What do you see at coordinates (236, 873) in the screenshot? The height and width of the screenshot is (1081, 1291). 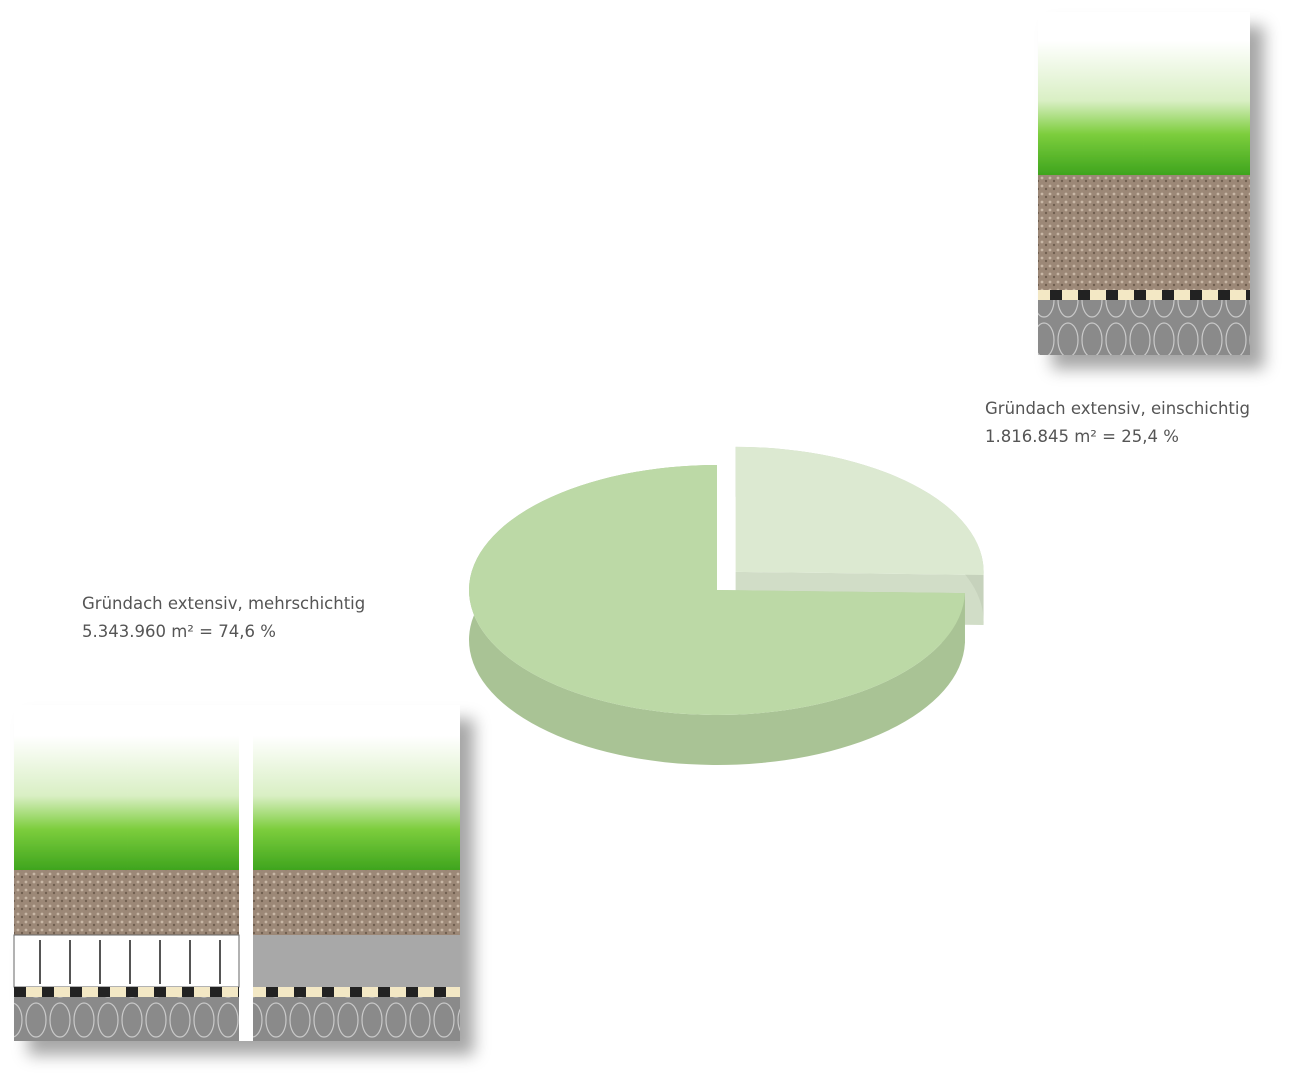 I see `illustration-multi-layer` at bounding box center [236, 873].